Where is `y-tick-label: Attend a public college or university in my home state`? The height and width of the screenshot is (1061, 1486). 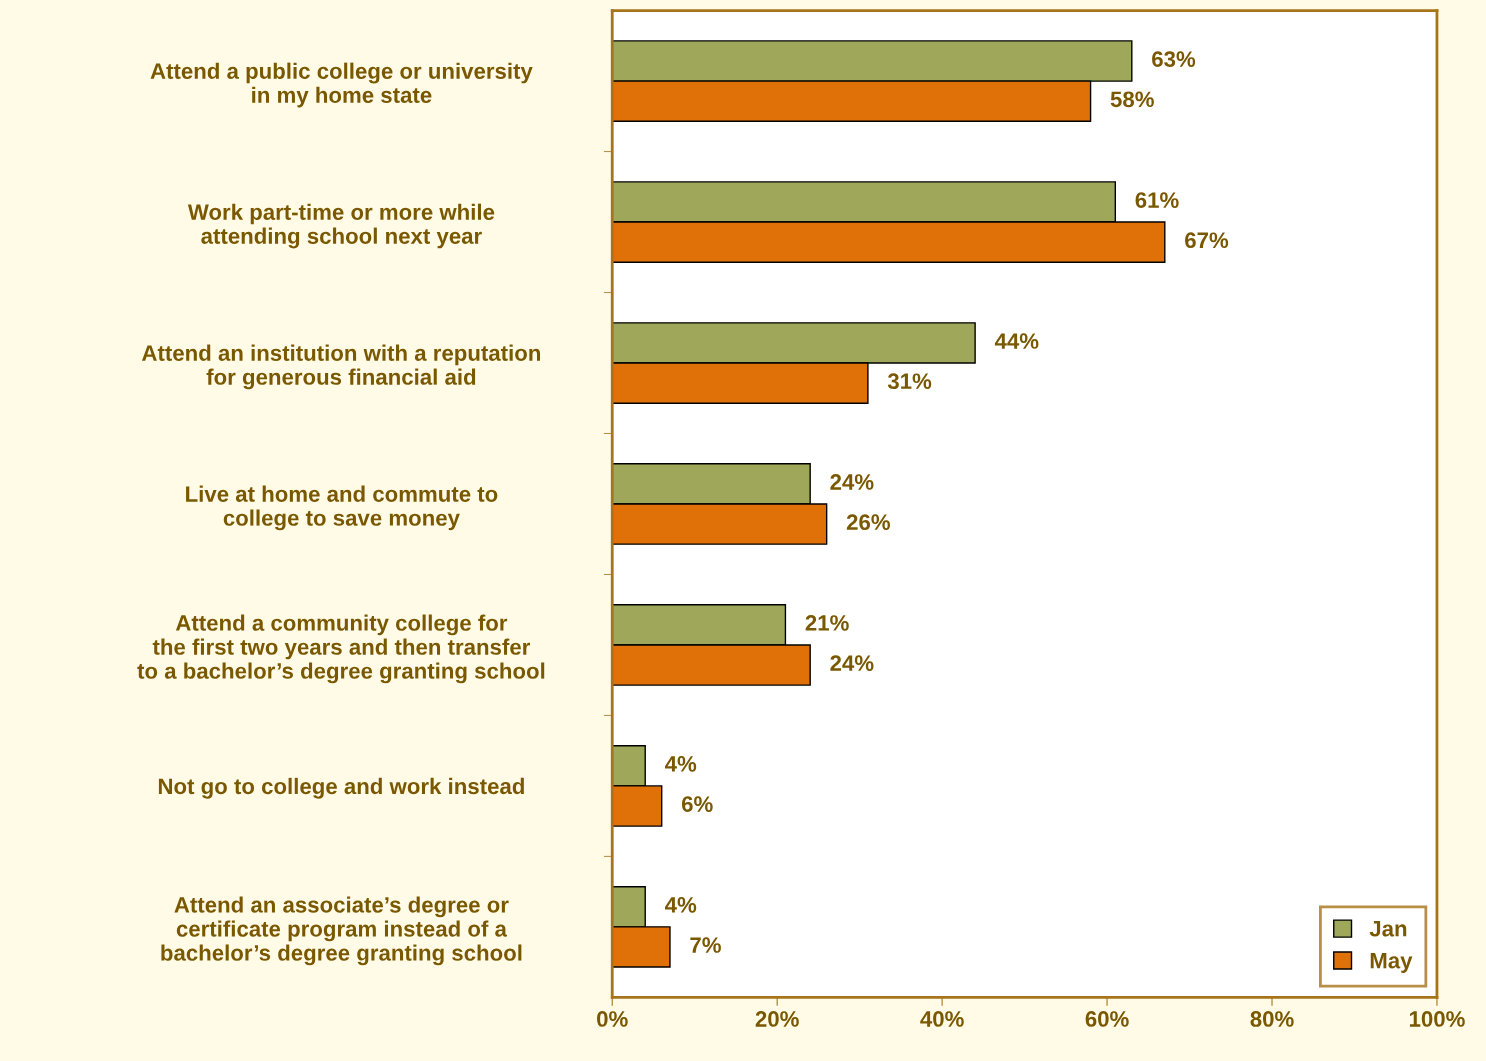 y-tick-label: Attend a public college or university in my home state is located at coordinates (341, 85).